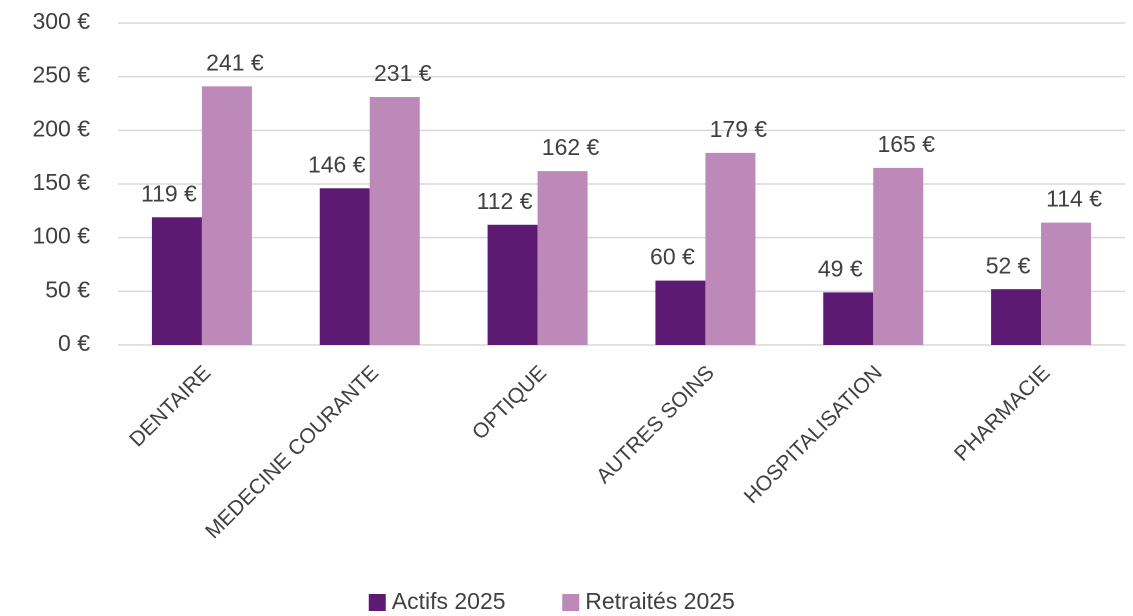 The width and height of the screenshot is (1133, 616). Describe the element at coordinates (813, 434) in the screenshot. I see `x-tick-label: HOSPITALISATION` at that location.